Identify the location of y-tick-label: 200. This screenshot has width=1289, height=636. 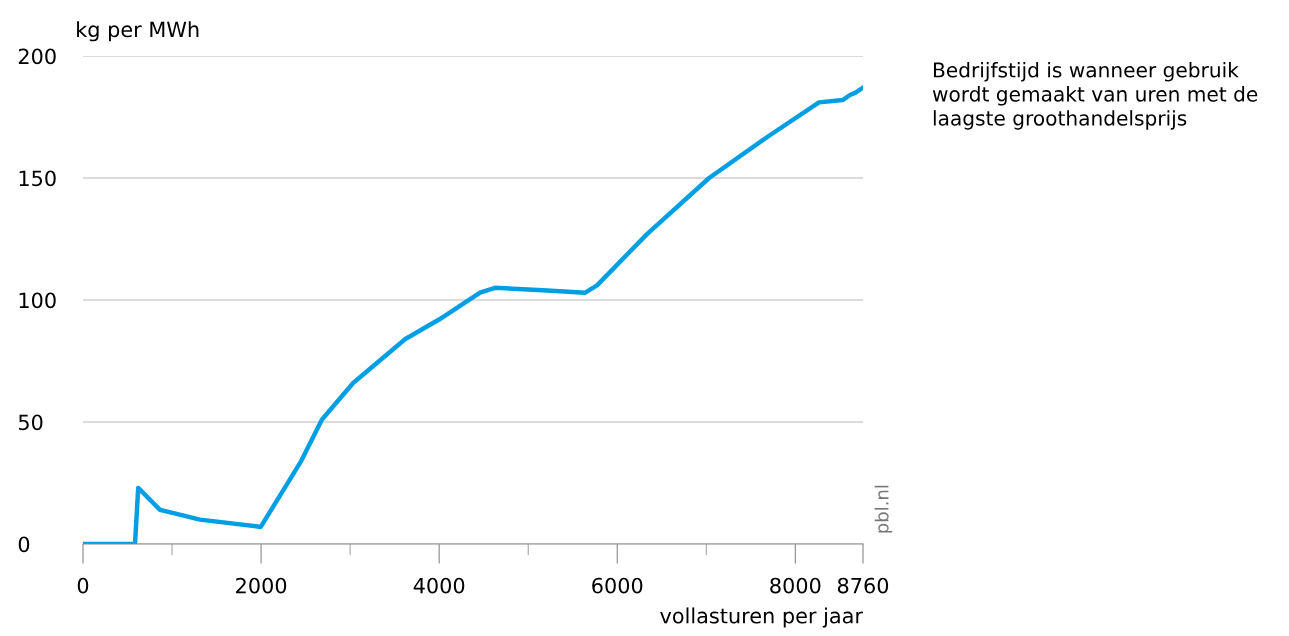
(37, 56).